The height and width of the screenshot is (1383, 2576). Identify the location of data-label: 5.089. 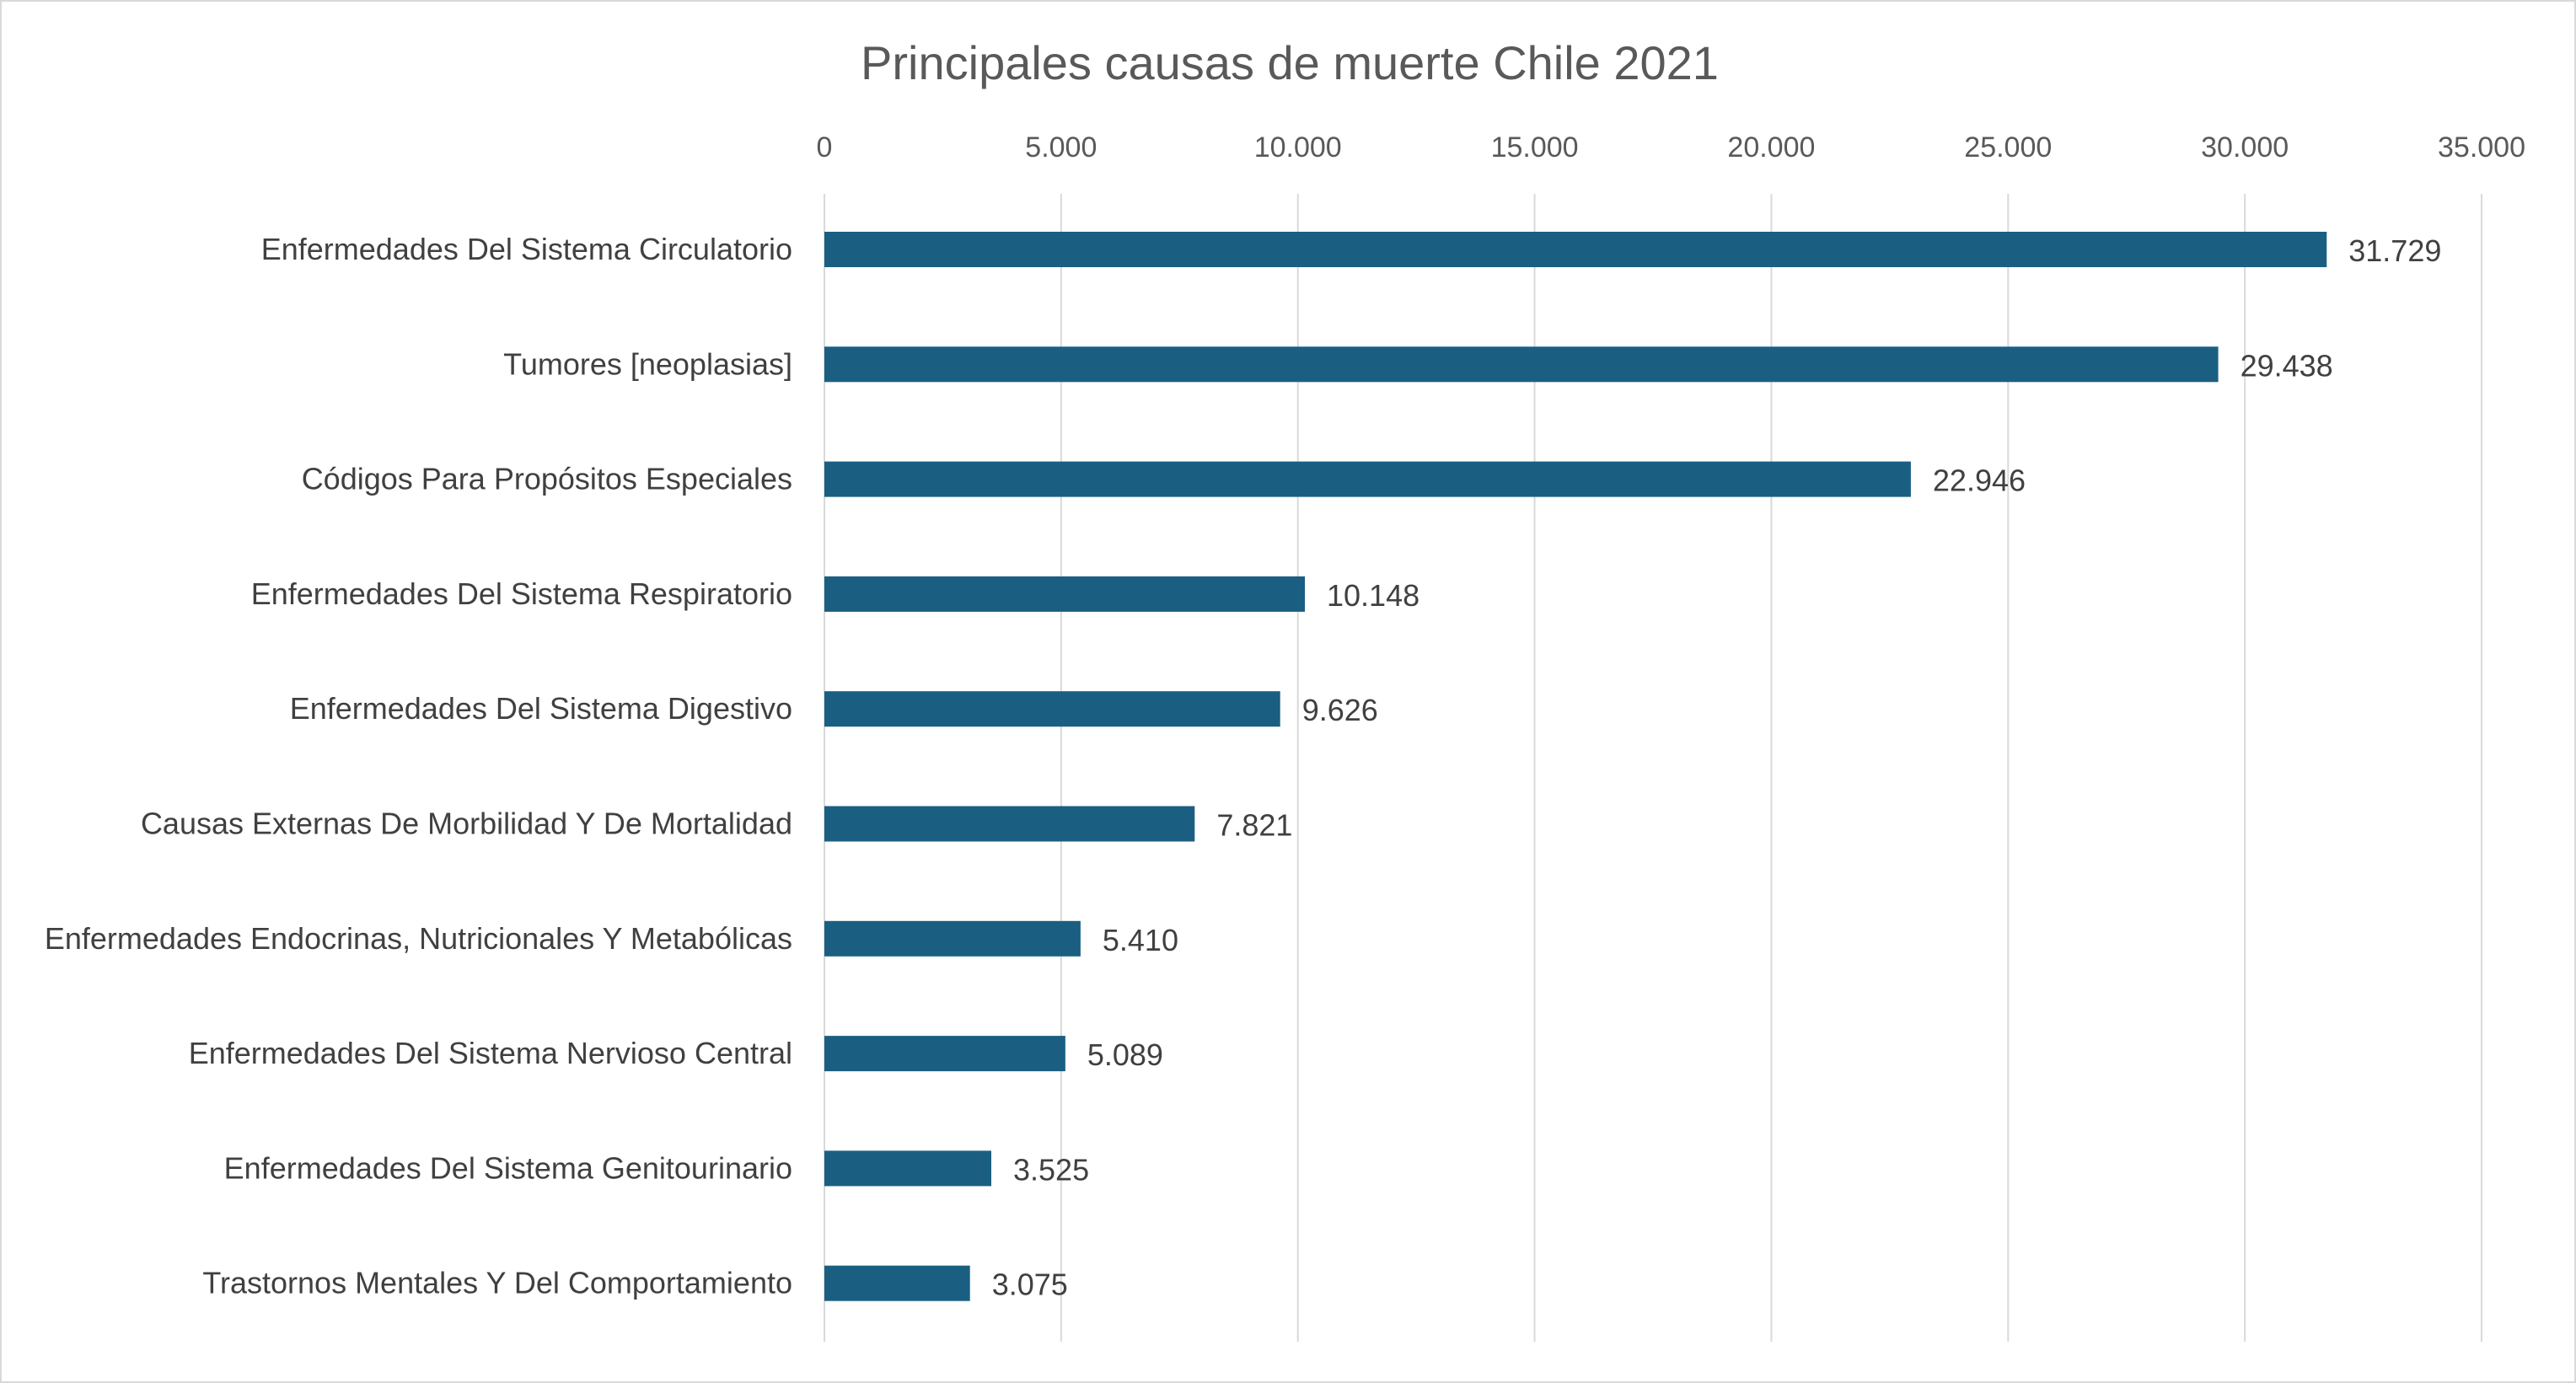
(1125, 1054).